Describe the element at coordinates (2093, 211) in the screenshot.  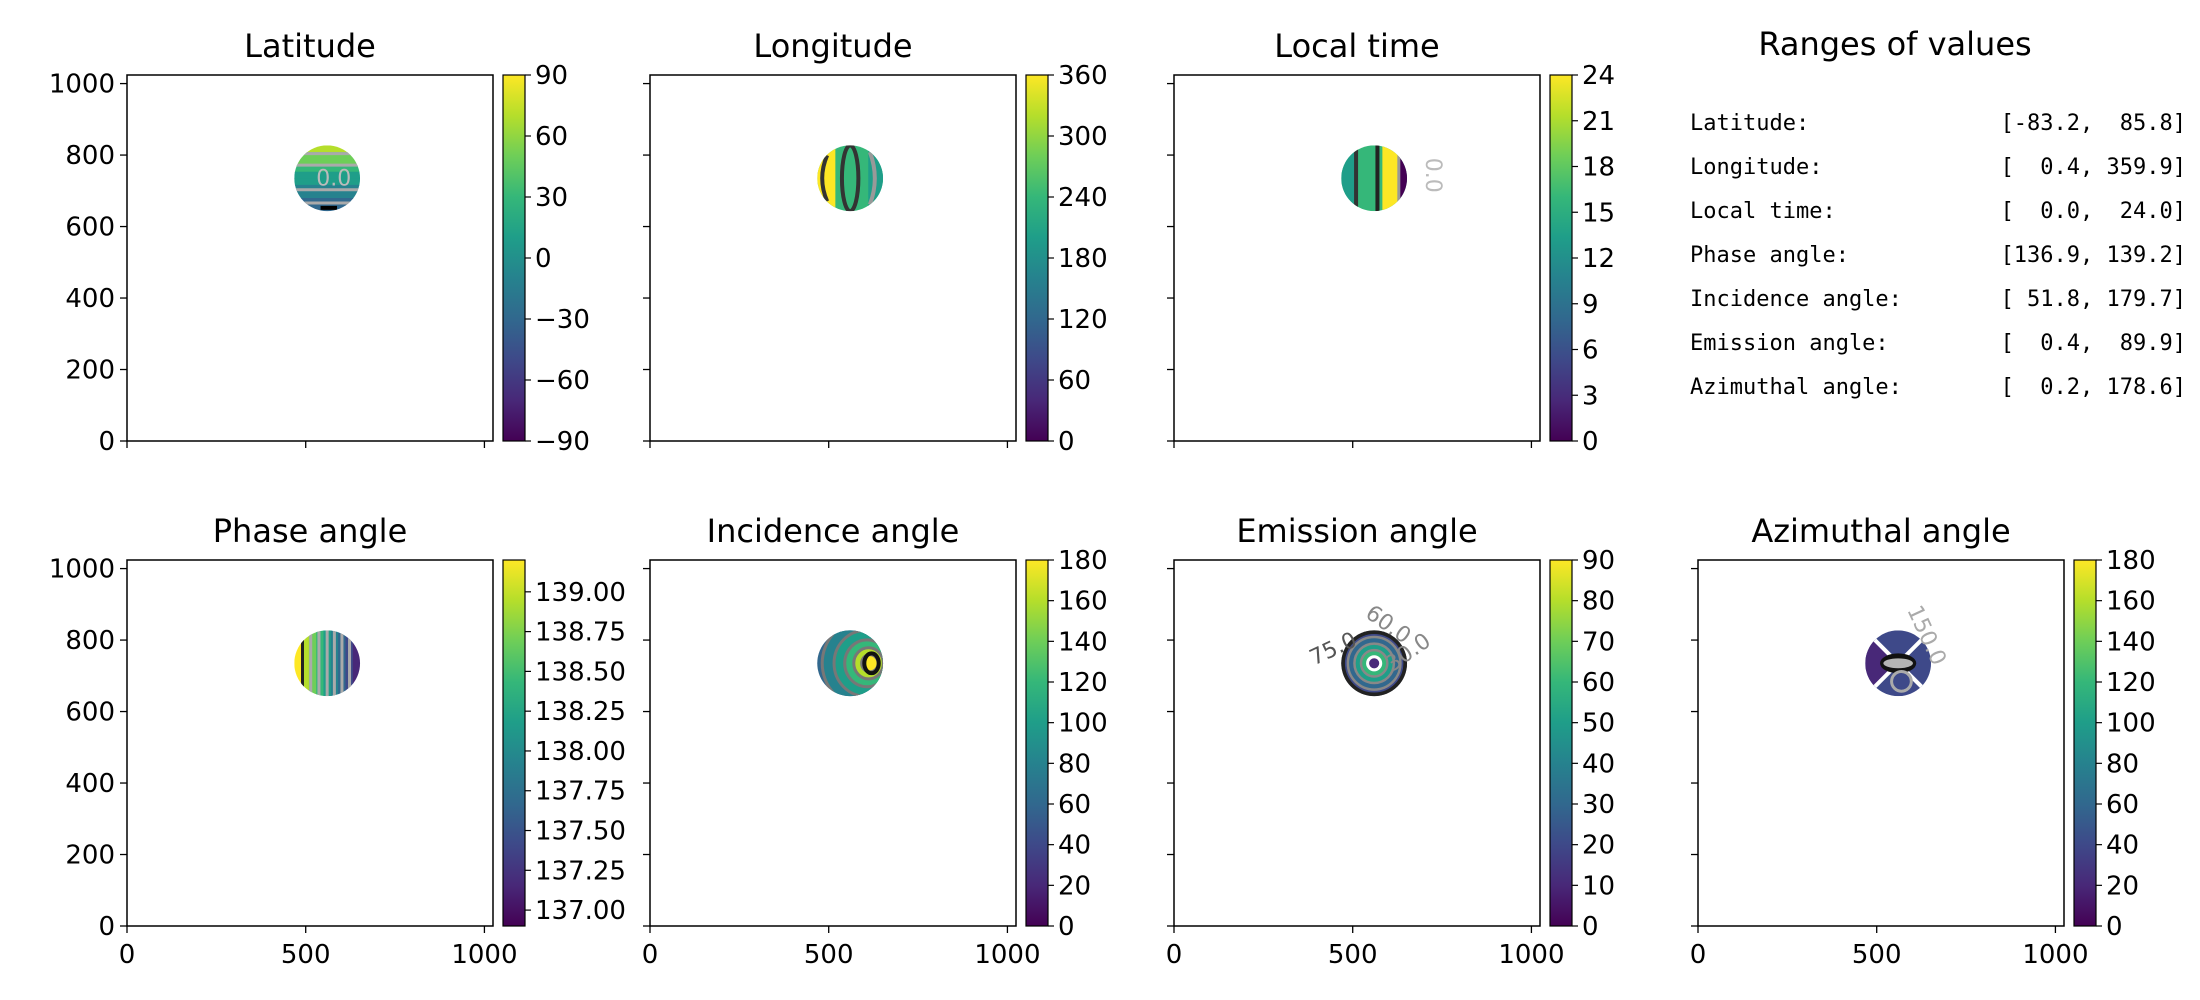
I see `info-row-range: [ 0.0, 24.0]` at that location.